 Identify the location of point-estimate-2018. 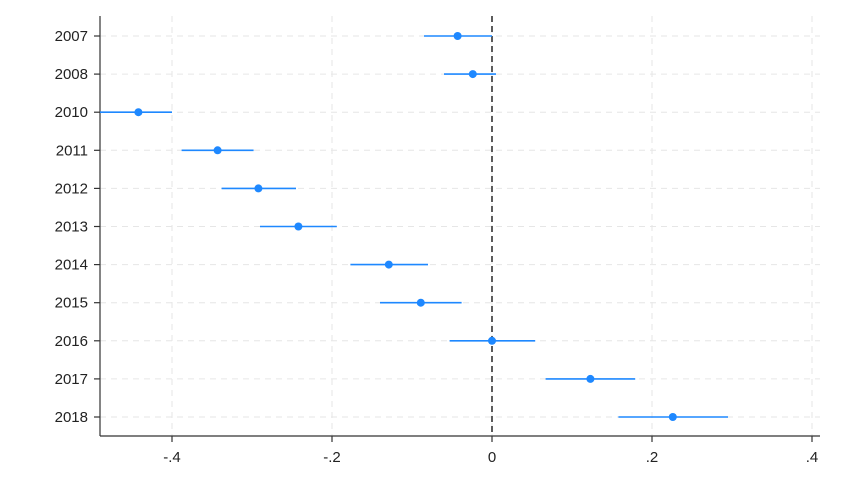
(672, 417).